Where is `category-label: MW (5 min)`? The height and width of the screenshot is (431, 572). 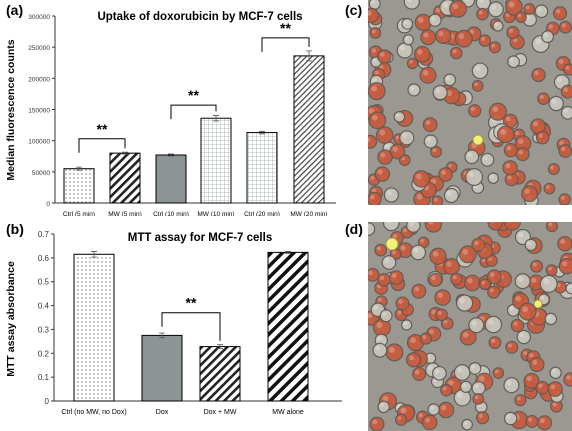 category-label: MW (5 min) is located at coordinates (125, 213).